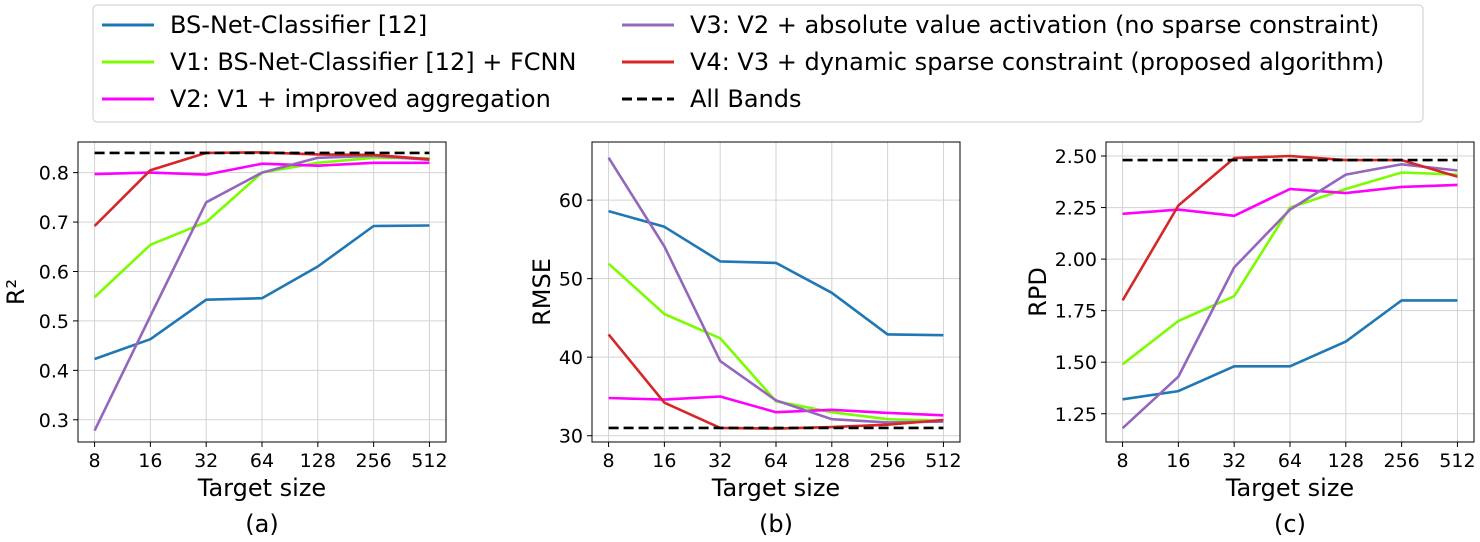 The image size is (1480, 542). Describe the element at coordinates (1290, 524) in the screenshot. I see `panel-label: (c)` at that location.